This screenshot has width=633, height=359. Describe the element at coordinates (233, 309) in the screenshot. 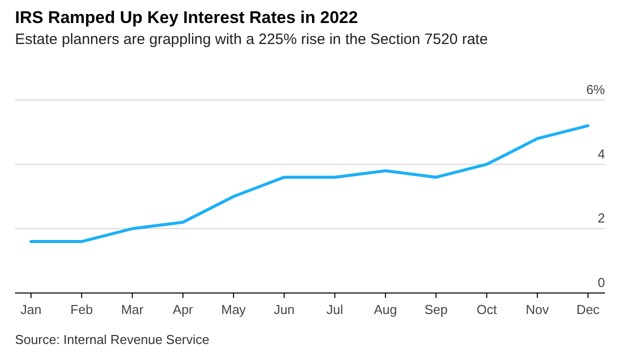

I see `x-tick-label: May` at that location.